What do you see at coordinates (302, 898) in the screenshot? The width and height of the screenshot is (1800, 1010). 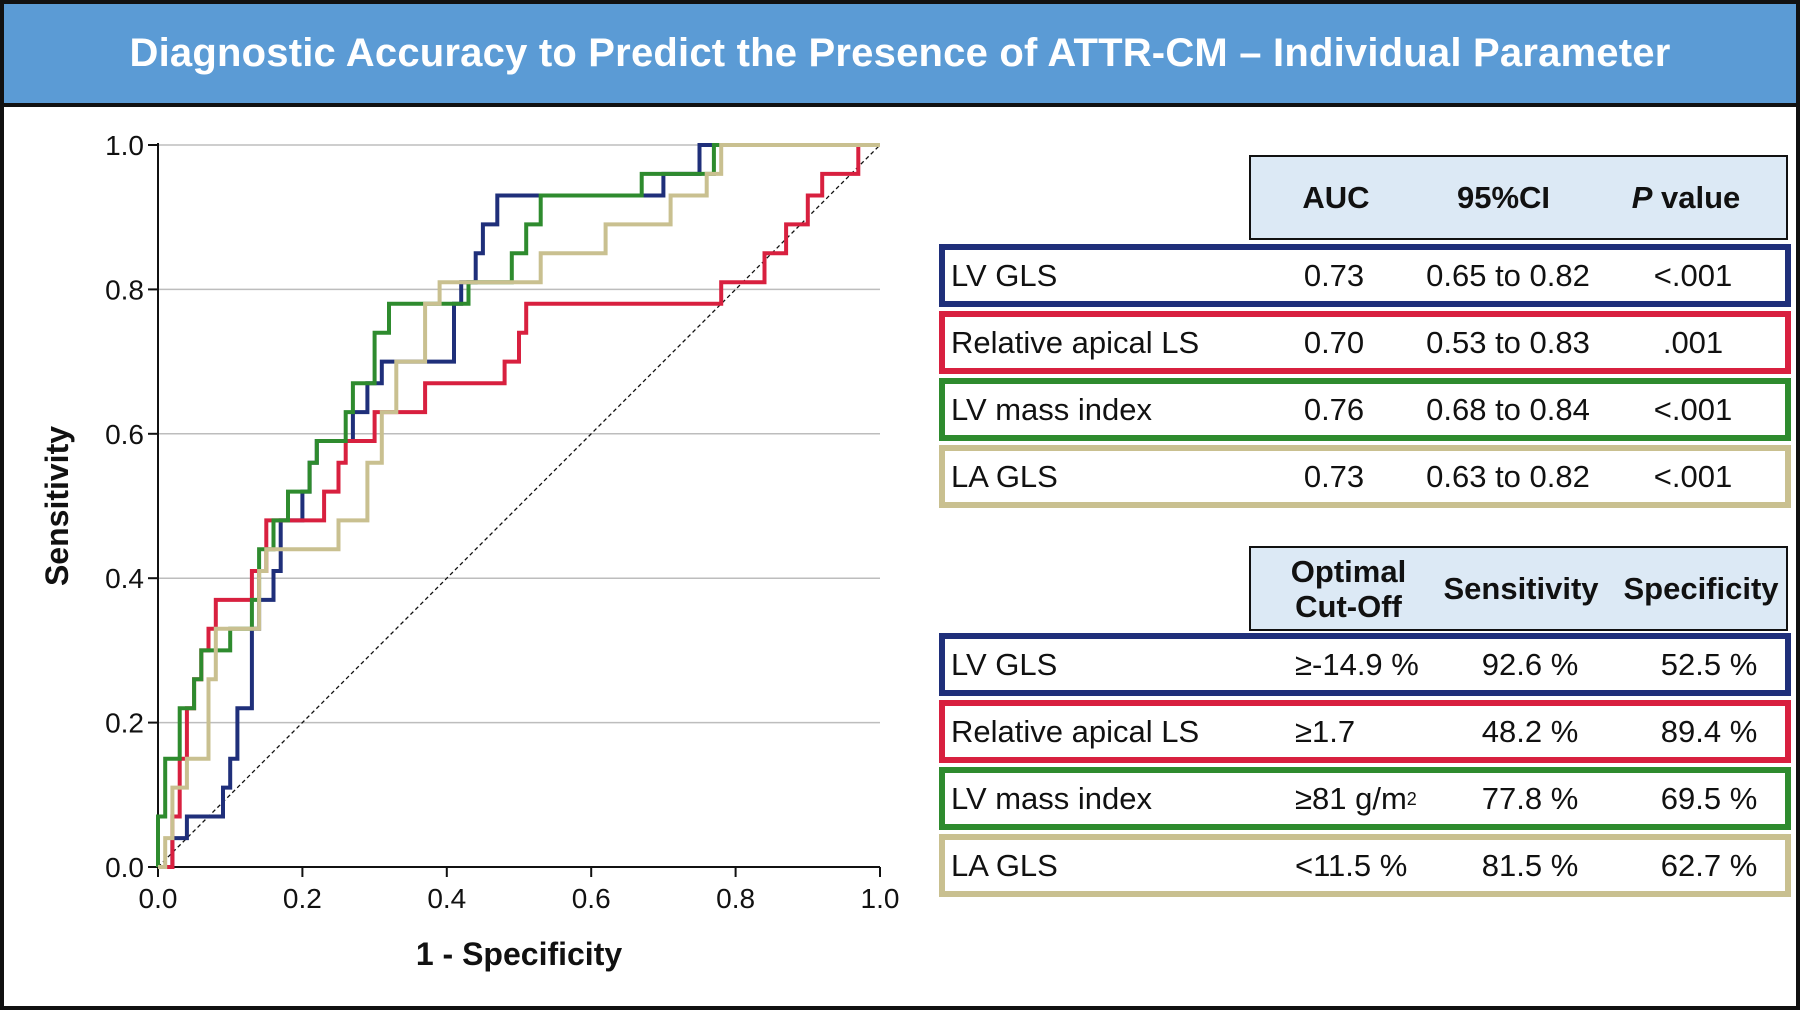 I see `x-tick-label: 0.2` at bounding box center [302, 898].